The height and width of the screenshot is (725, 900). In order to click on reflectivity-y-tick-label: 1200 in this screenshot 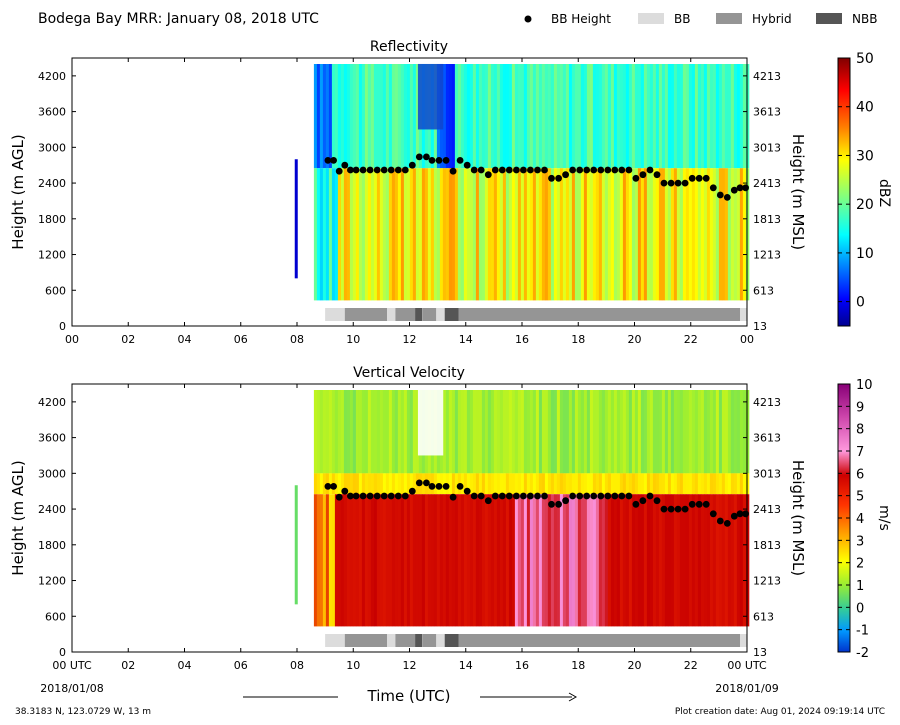, I will do `click(52, 255)`.